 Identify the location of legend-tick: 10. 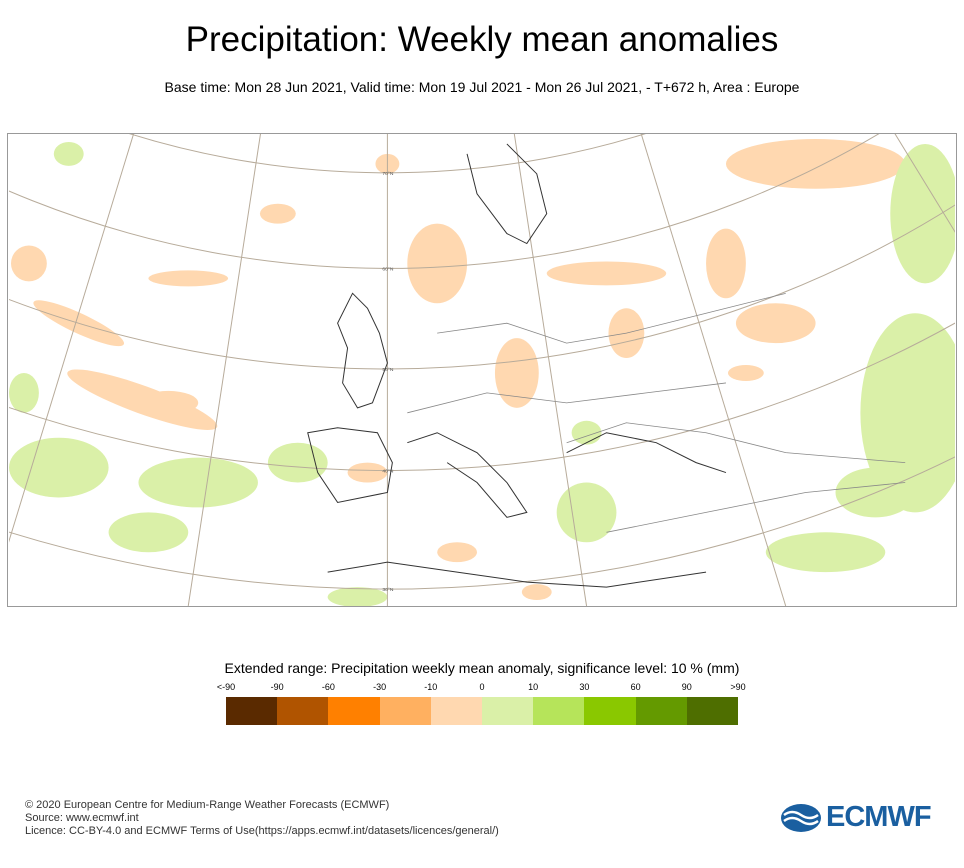
(533, 687).